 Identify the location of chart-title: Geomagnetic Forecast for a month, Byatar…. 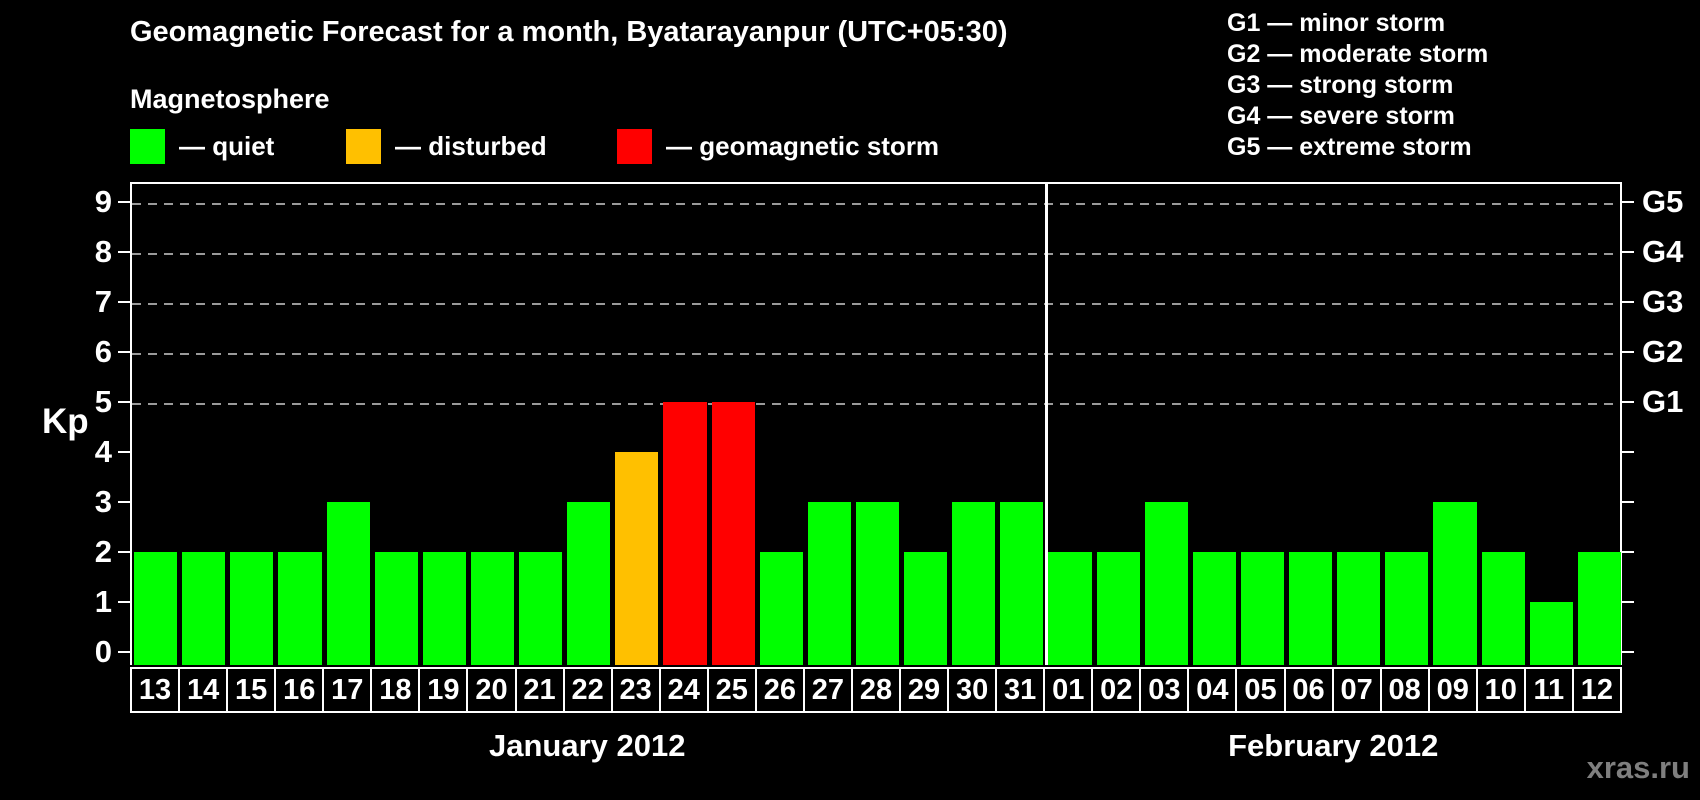
(569, 32).